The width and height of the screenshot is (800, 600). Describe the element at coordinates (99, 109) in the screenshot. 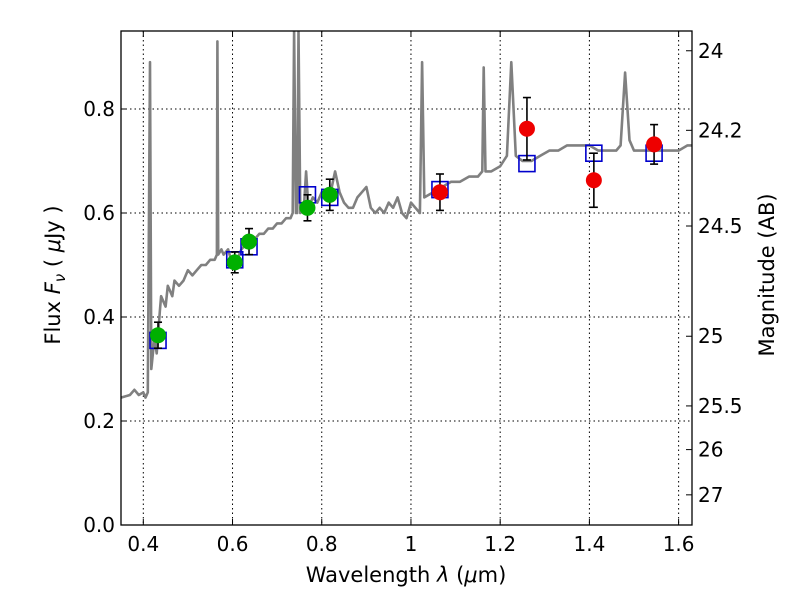

I see `y-tick-label: 0.8` at that location.